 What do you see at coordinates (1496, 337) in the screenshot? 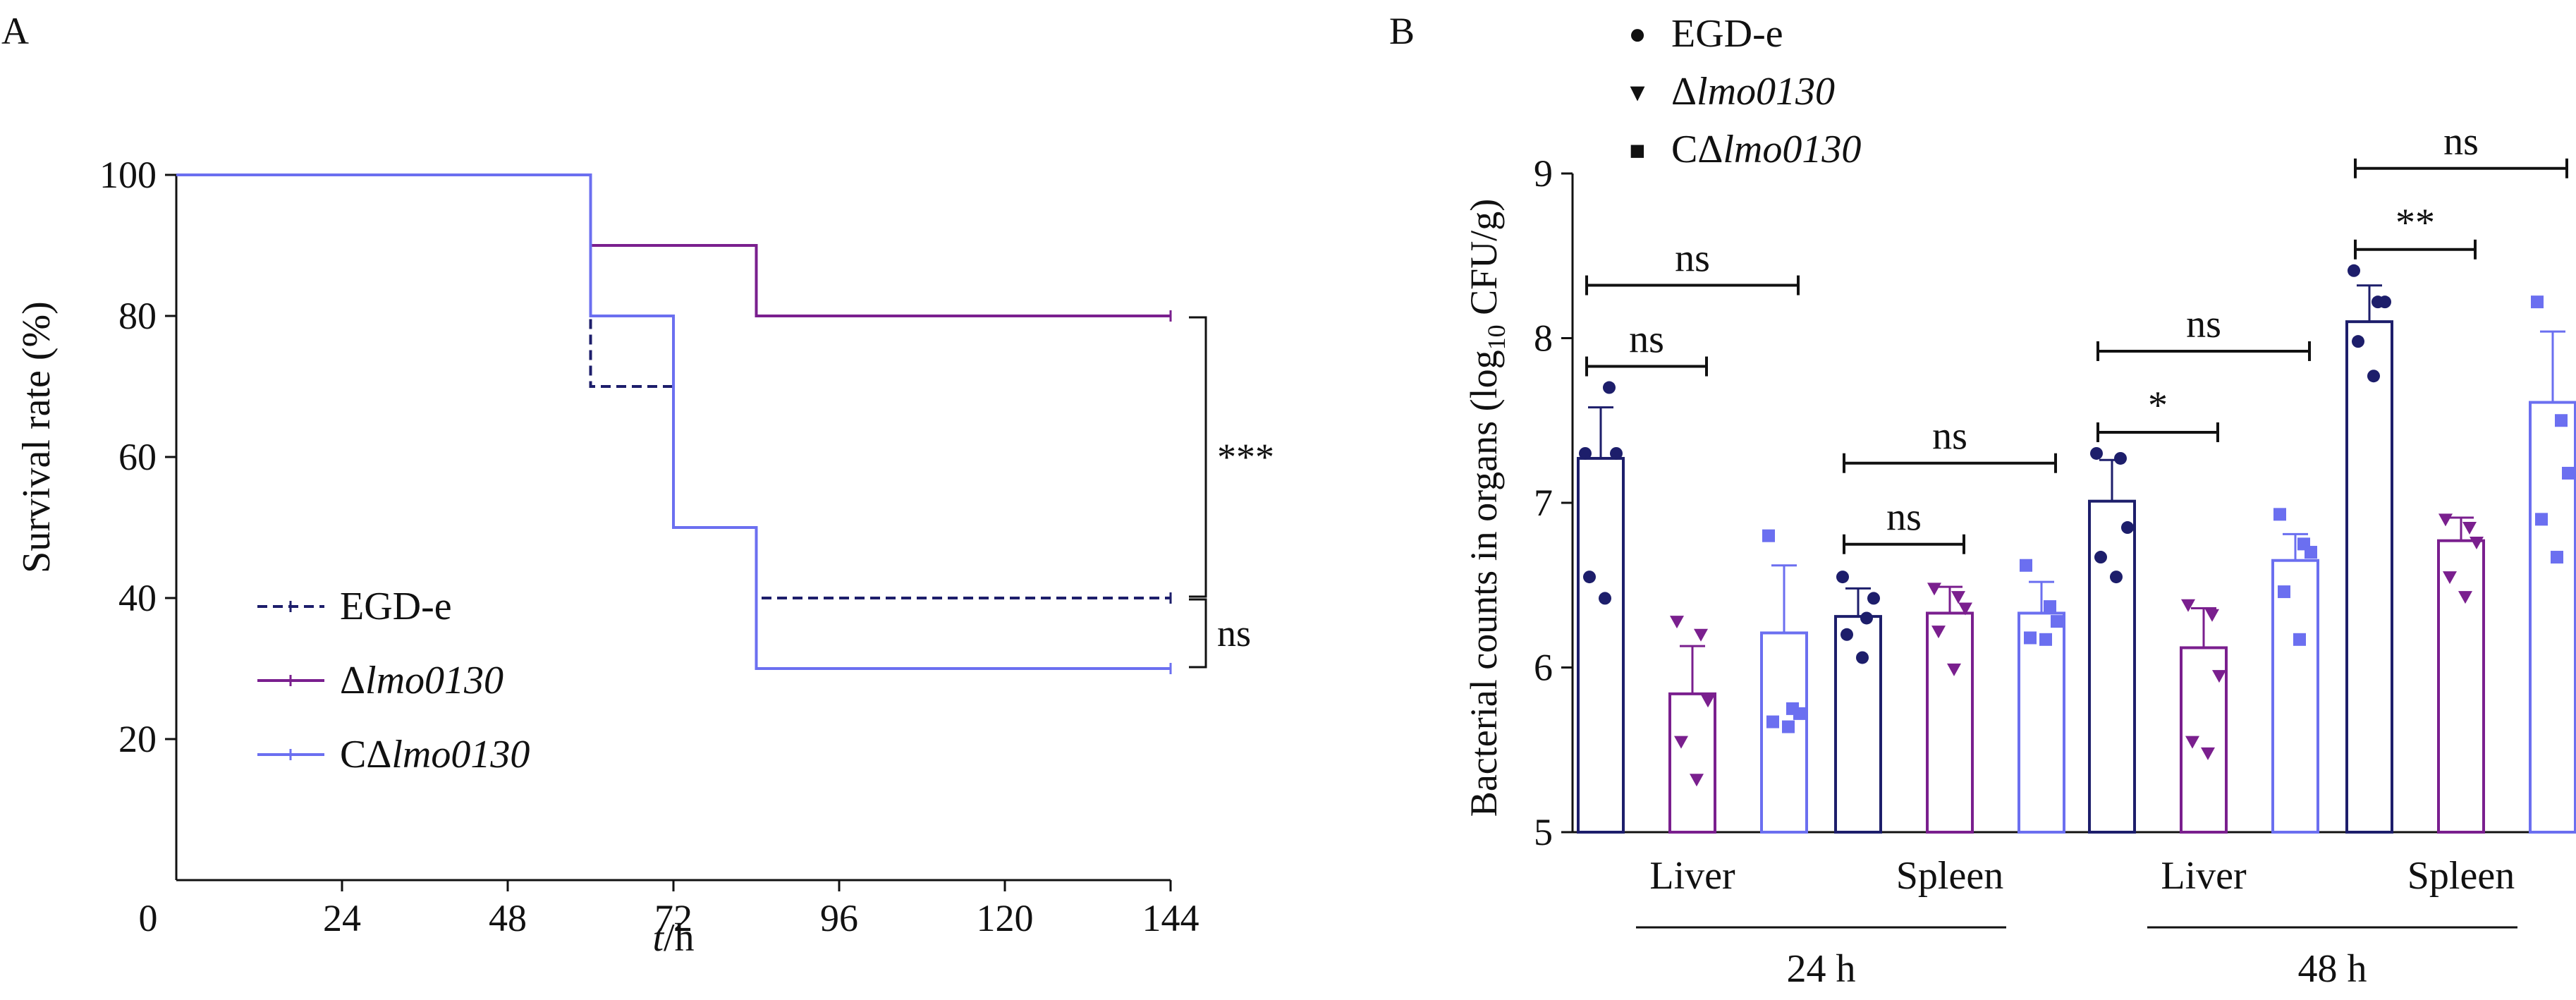
I see `panel-b-y-axis-label-sub: 10` at bounding box center [1496, 337].